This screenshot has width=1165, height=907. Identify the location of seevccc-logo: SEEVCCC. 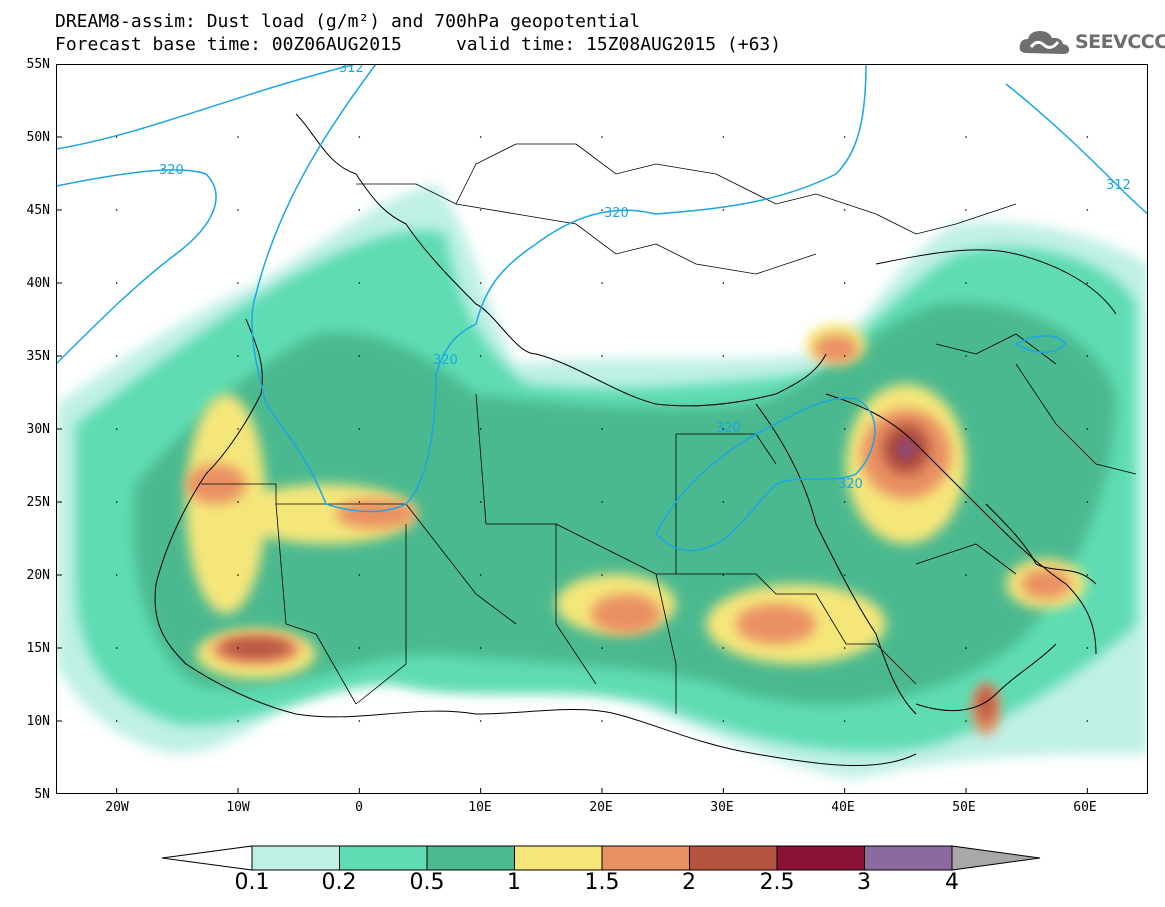
(1091, 42).